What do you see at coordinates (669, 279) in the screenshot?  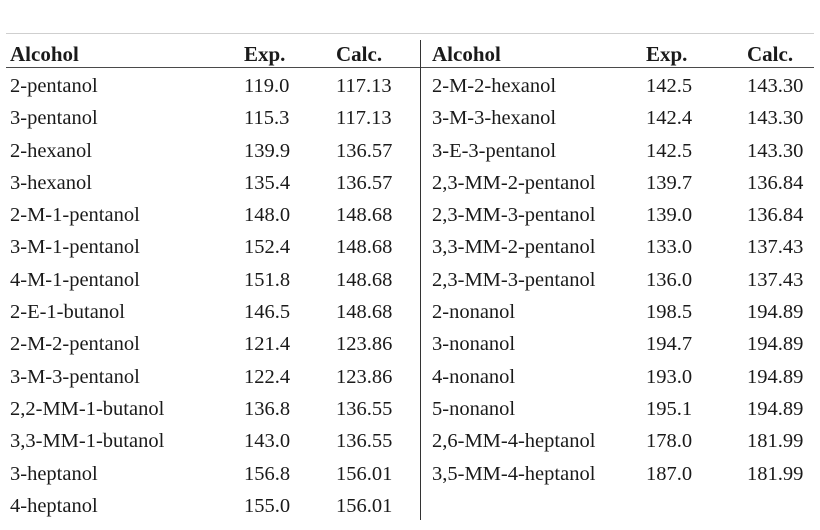 I see `exp-value-cell: 136.0` at bounding box center [669, 279].